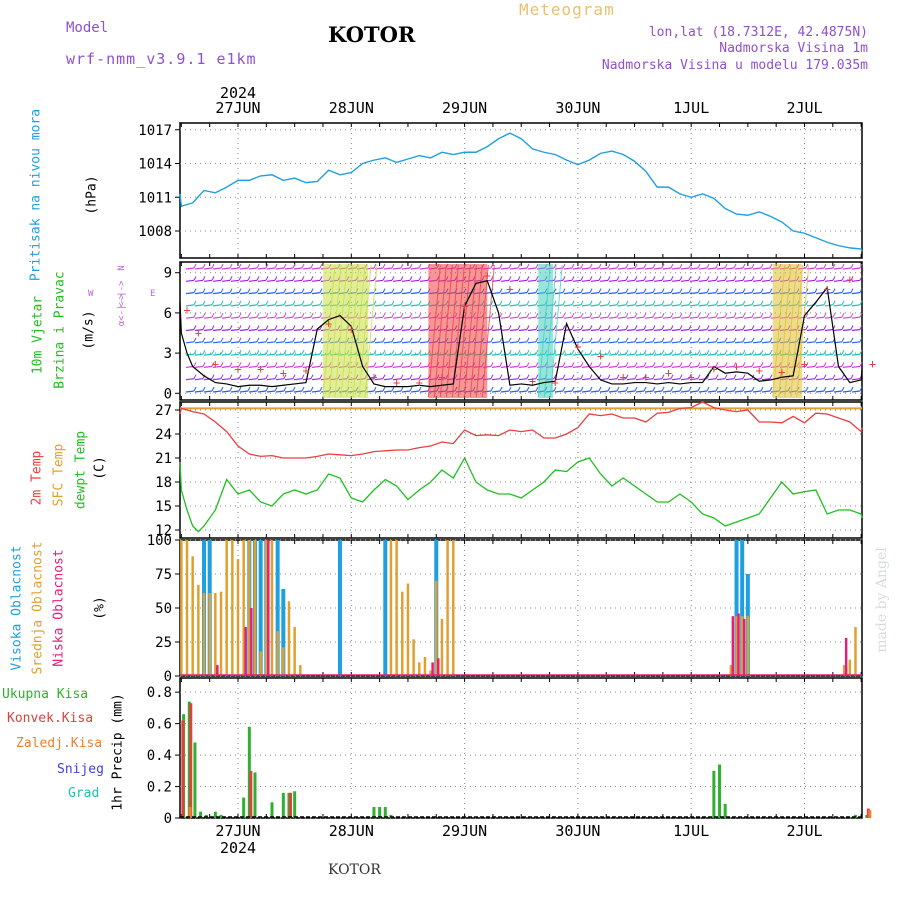 The height and width of the screenshot is (900, 900). What do you see at coordinates (725, 810) in the screenshot?
I see `precip-bar` at bounding box center [725, 810].